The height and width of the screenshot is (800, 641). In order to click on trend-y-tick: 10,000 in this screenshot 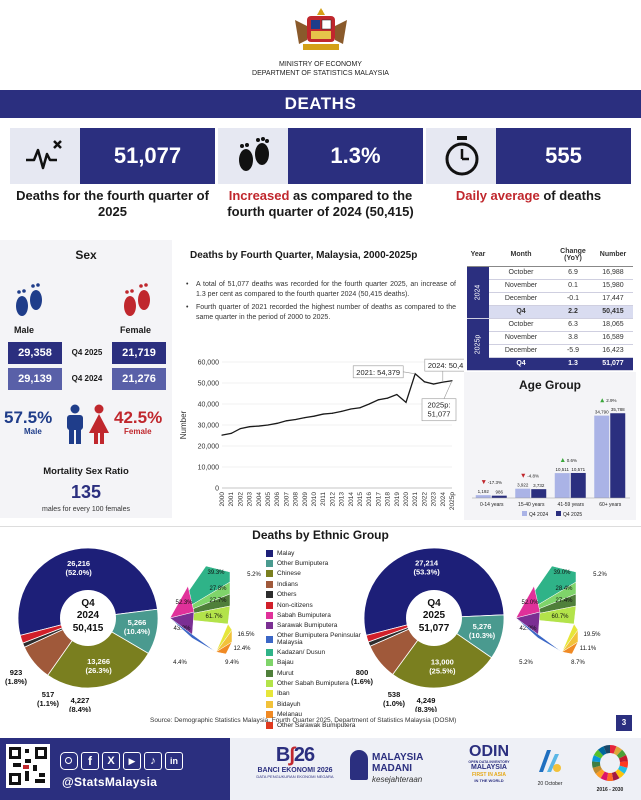, I will do `click(209, 468)`.